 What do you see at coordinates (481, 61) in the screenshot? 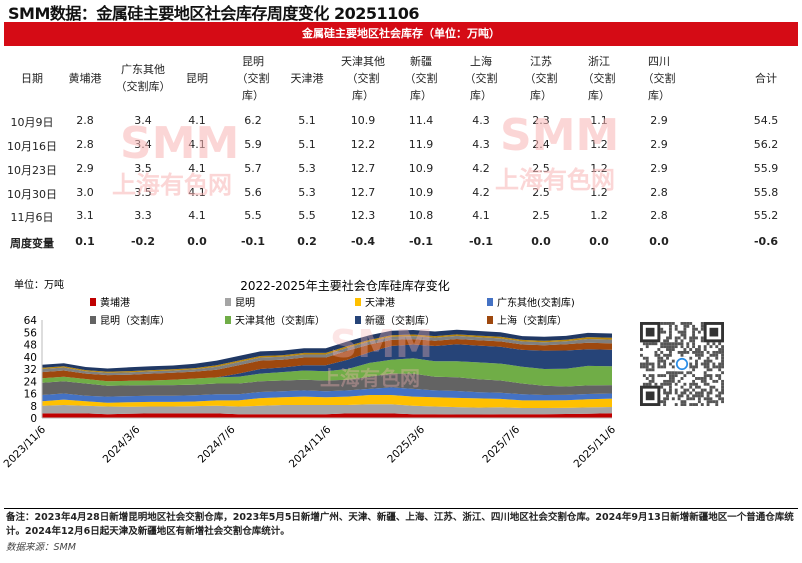
I see `column-header: 上海` at bounding box center [481, 61].